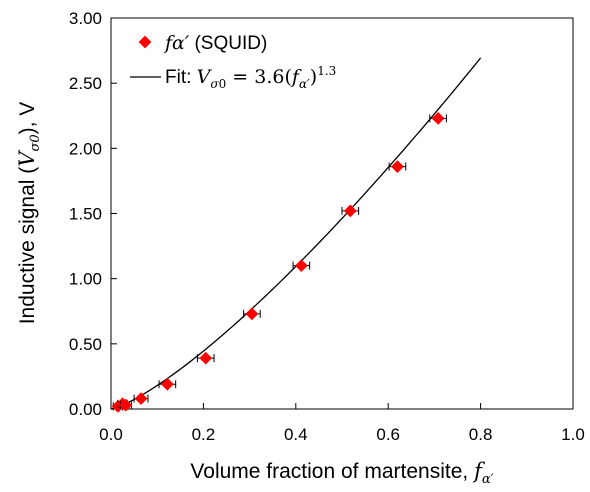  Describe the element at coordinates (269, 77) in the screenshot. I see `legend-fit-coefficient: 3.6` at that location.